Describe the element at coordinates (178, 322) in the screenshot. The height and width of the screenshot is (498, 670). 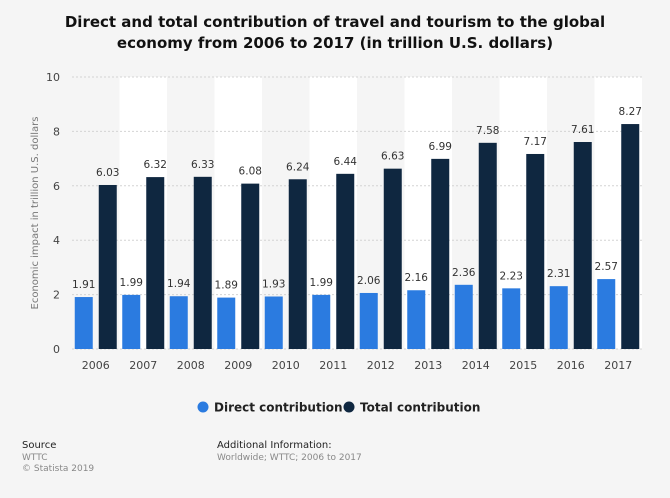
I see `bar-direct-2008` at that location.